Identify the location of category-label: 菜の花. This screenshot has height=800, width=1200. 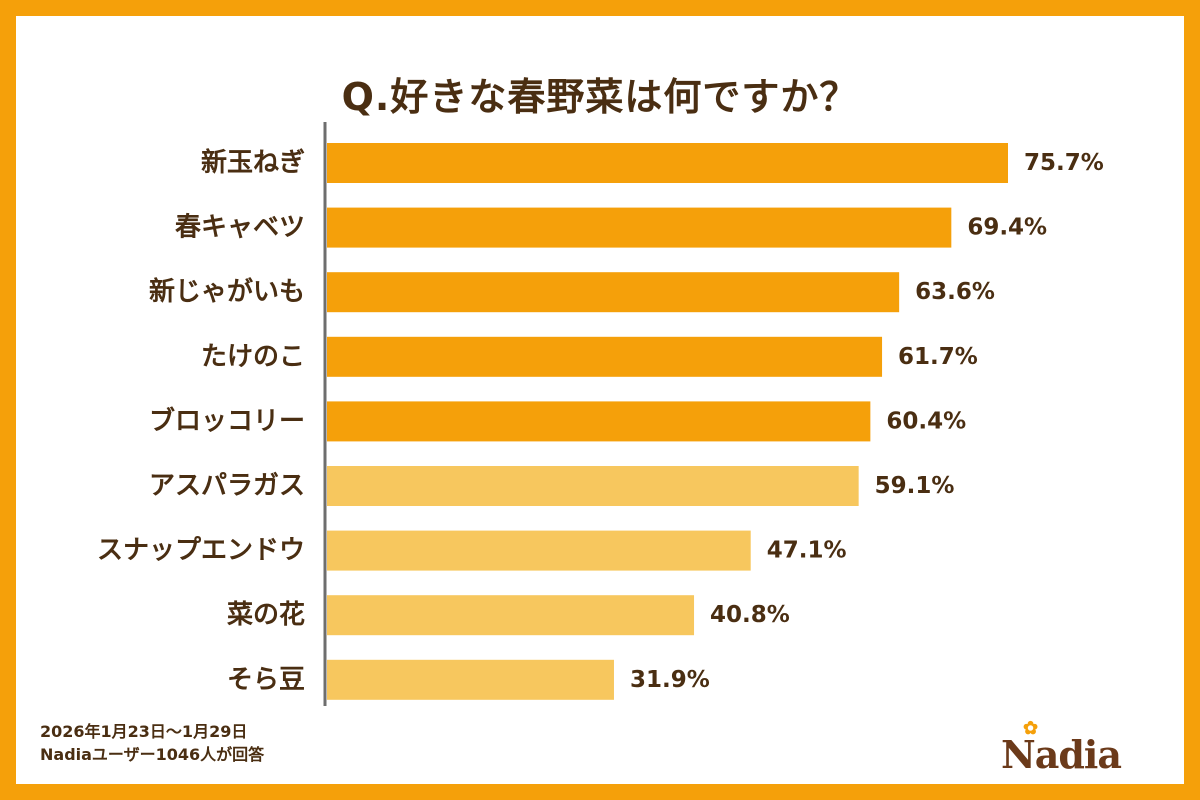
(265, 615).